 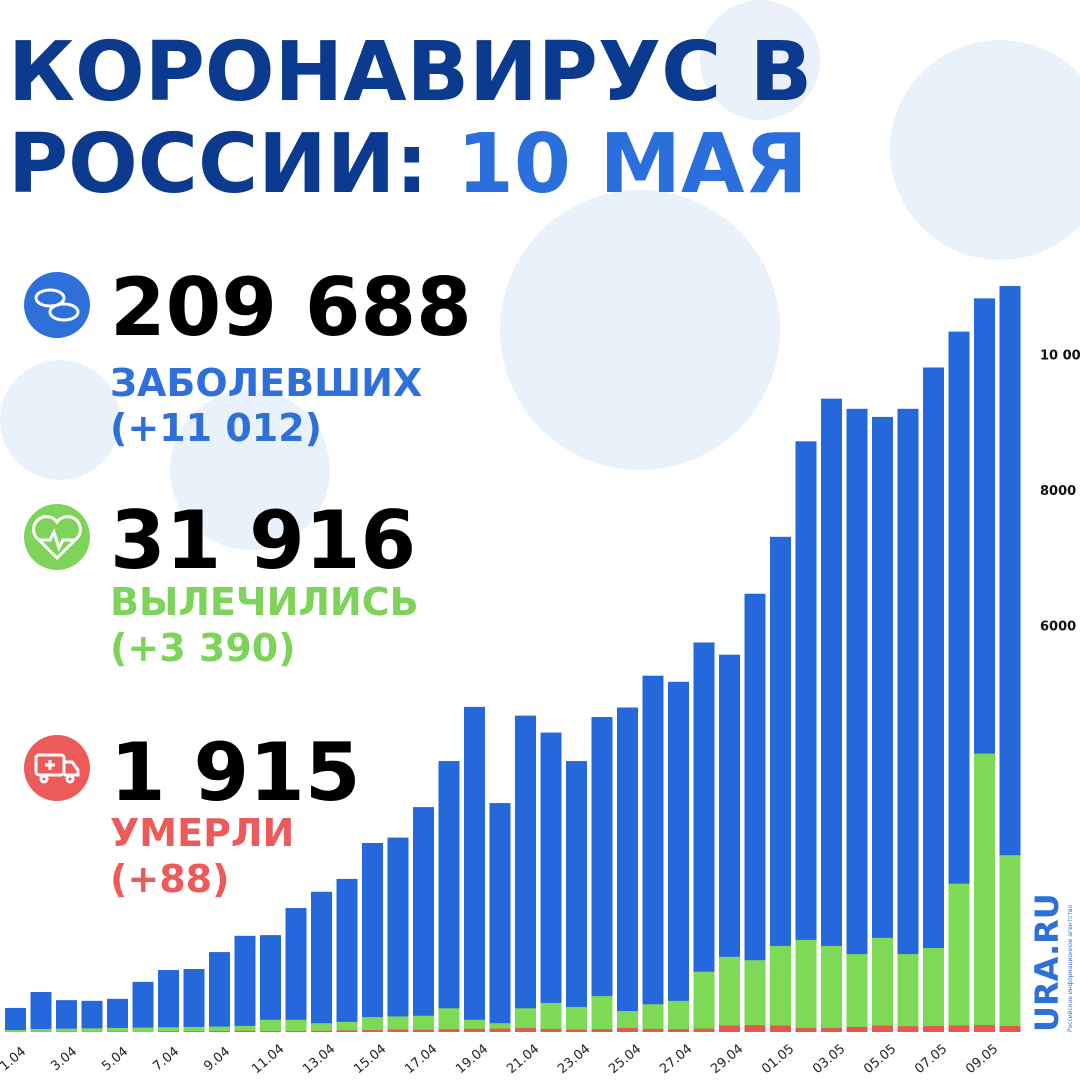 What do you see at coordinates (421, 1059) in the screenshot?
I see `x-tick-label: 17.04` at bounding box center [421, 1059].